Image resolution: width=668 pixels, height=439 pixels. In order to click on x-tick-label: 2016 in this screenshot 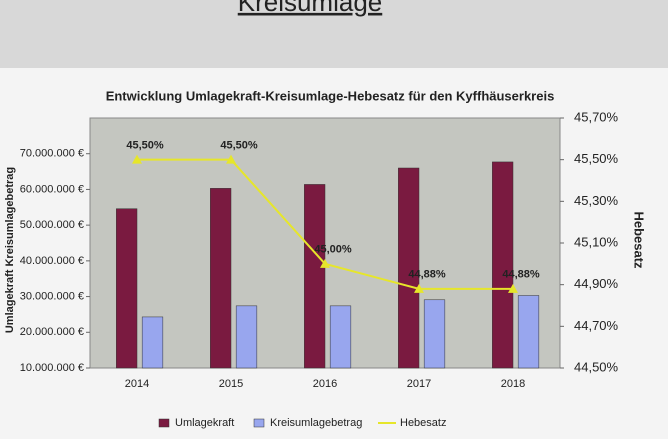, I will do `click(325, 384)`.